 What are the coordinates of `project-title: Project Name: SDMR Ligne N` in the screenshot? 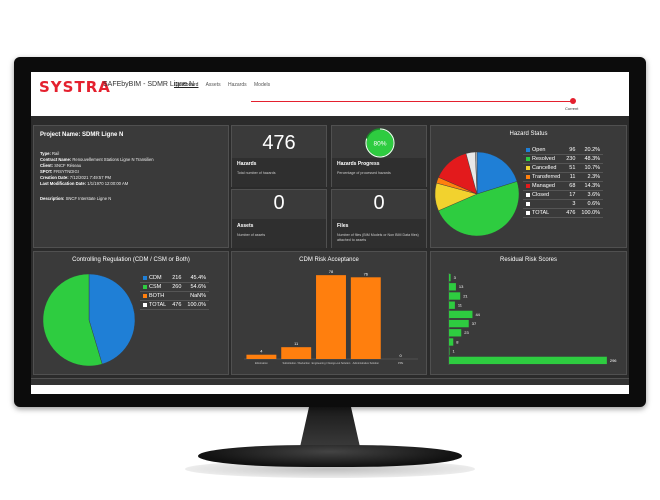 It's located at (82, 135).